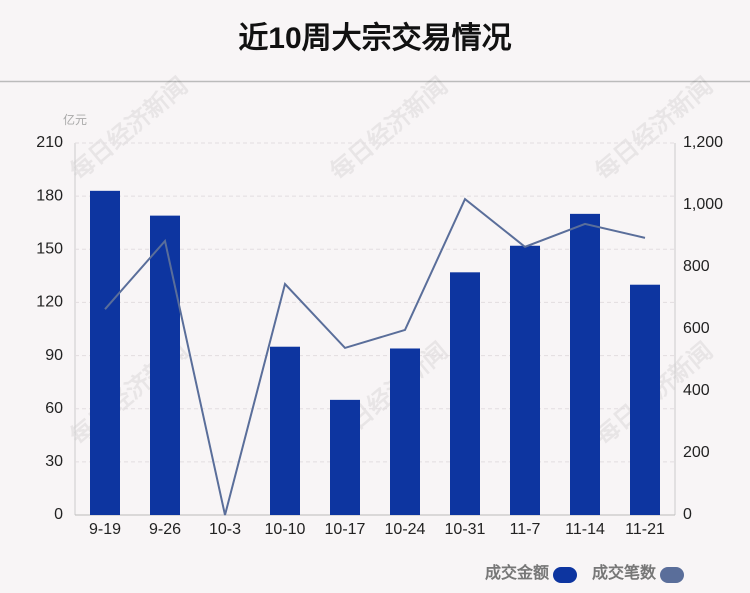  Describe the element at coordinates (345, 529) in the screenshot. I see `x-tick-label: 10-17` at that location.